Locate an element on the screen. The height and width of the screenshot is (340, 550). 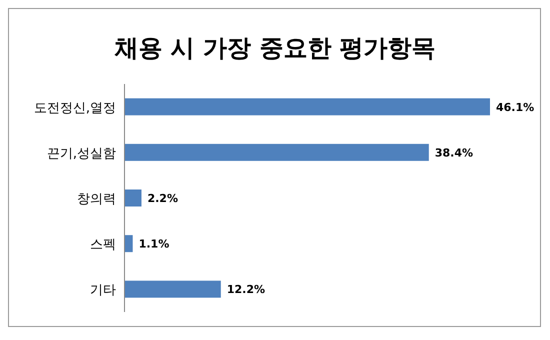
data-label: 1.1% is located at coordinates (154, 244).